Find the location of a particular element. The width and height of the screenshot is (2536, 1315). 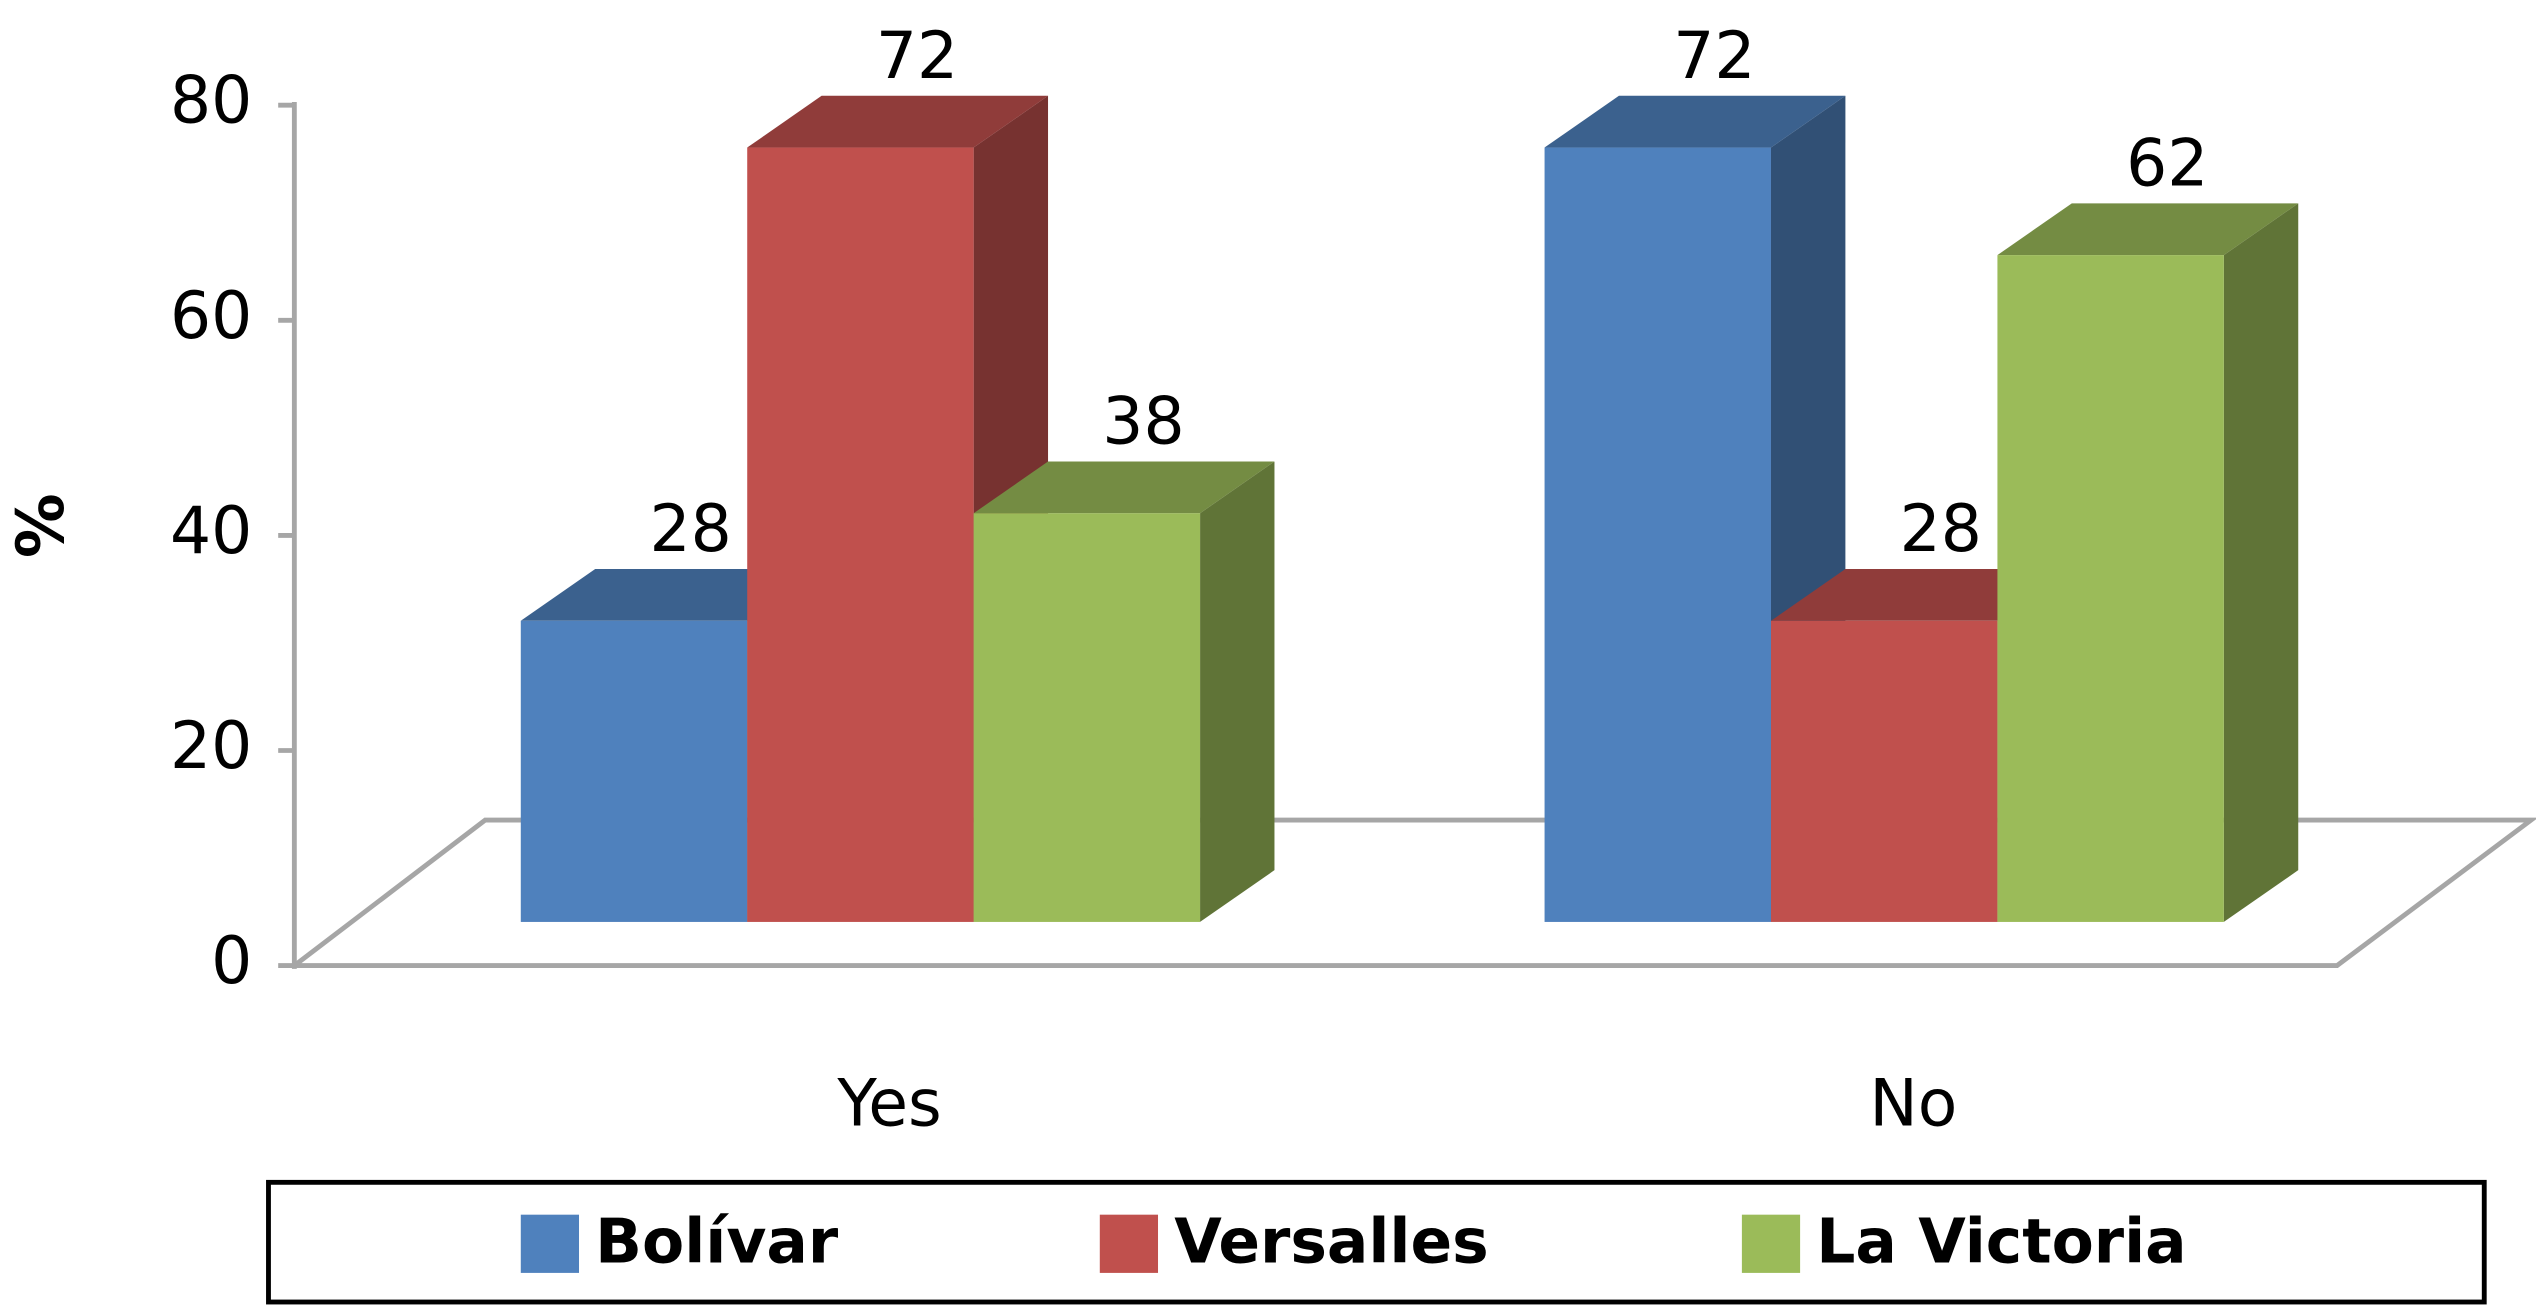

legend-label: Bolívar is located at coordinates (717, 1241).